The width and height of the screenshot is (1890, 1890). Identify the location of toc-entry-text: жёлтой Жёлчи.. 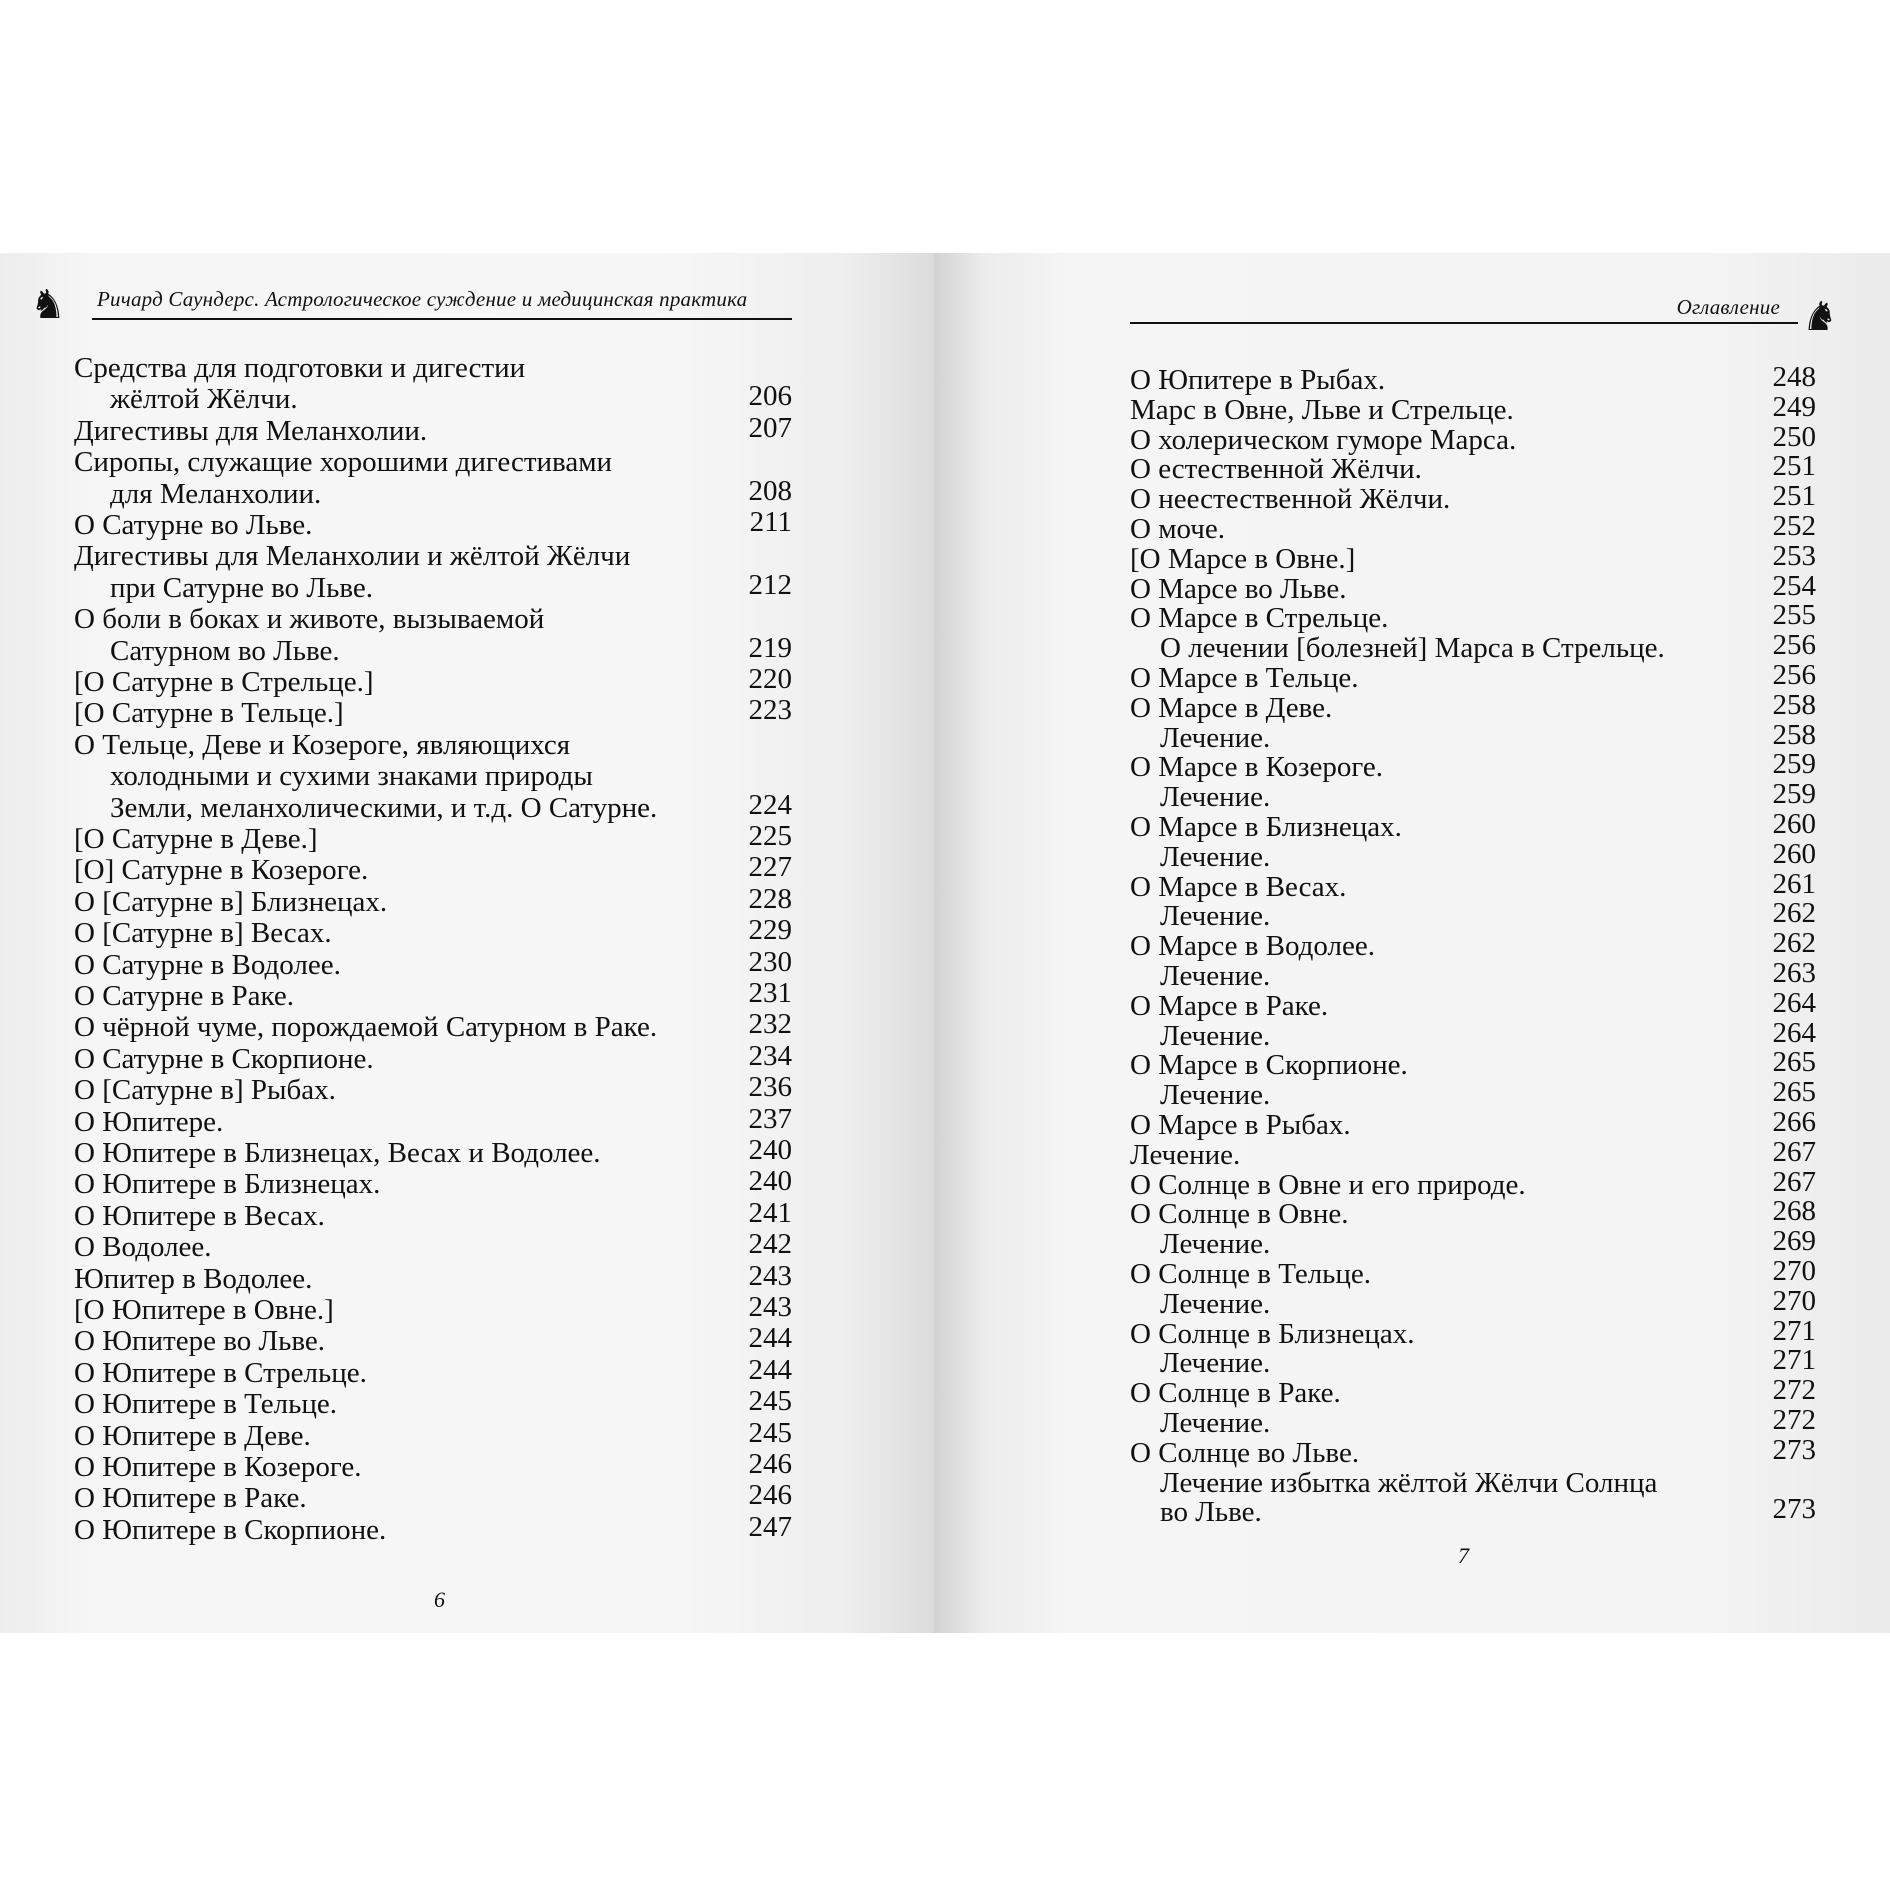
(204, 399).